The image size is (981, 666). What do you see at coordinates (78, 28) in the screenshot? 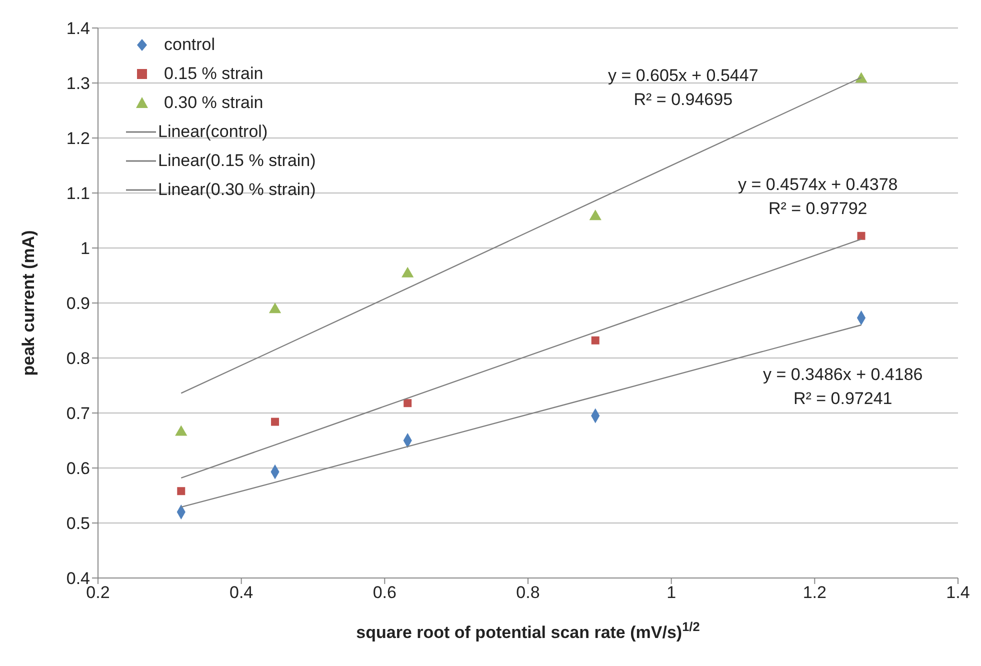
I see `y-tick-label: 1.4` at bounding box center [78, 28].